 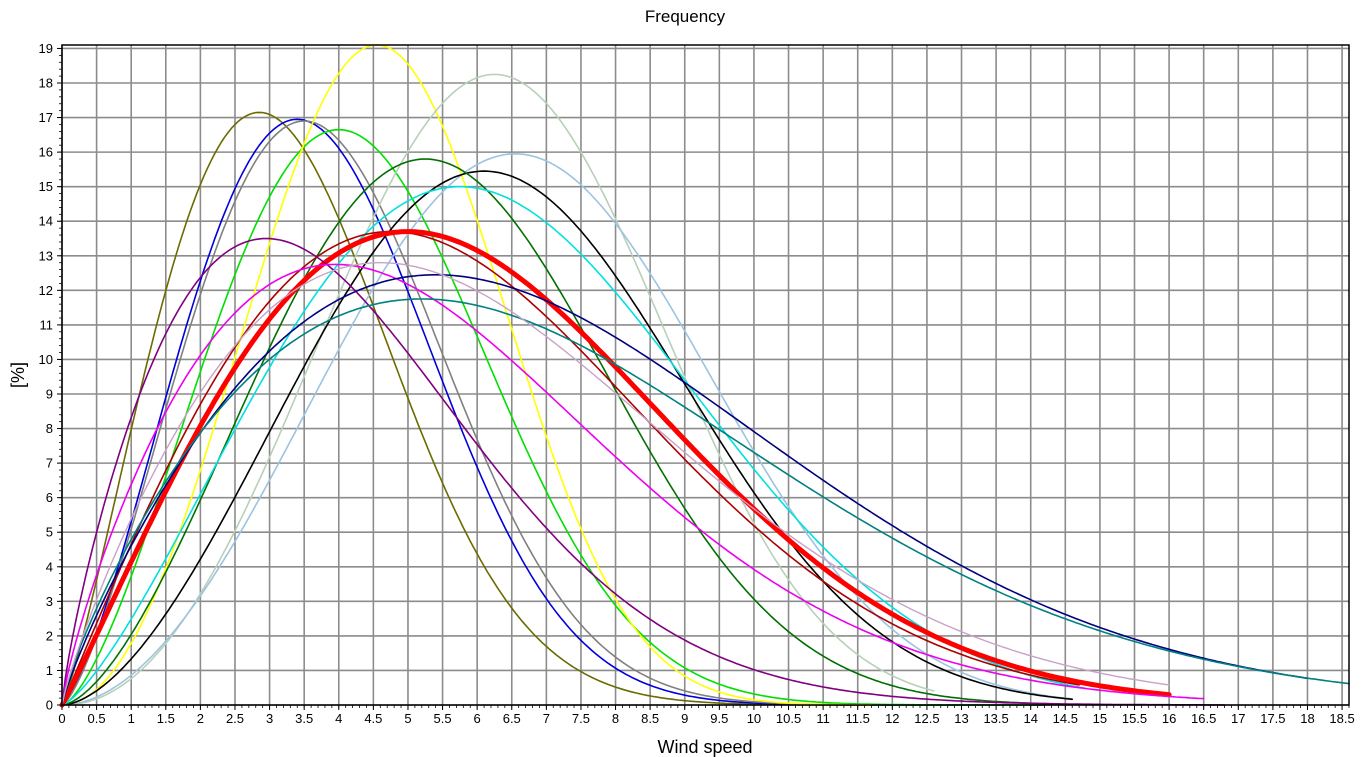 What do you see at coordinates (477, 718) in the screenshot?
I see `x-tick-label: 6` at bounding box center [477, 718].